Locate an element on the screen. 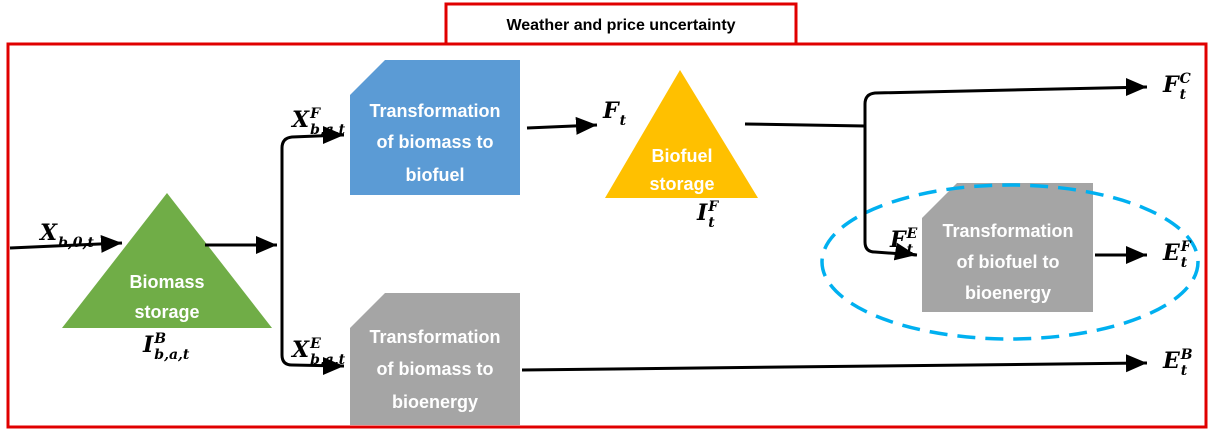  title: Weather and price uncertainty is located at coordinates (620, 25).